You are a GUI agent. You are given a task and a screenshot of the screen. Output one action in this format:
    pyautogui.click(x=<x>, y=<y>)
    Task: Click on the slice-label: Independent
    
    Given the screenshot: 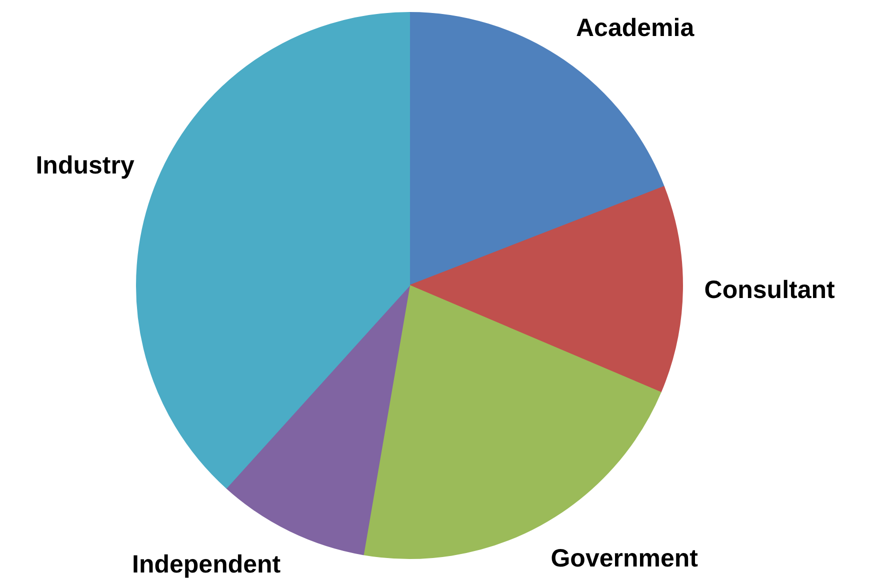 What is the action you would take?
    pyautogui.click(x=207, y=564)
    